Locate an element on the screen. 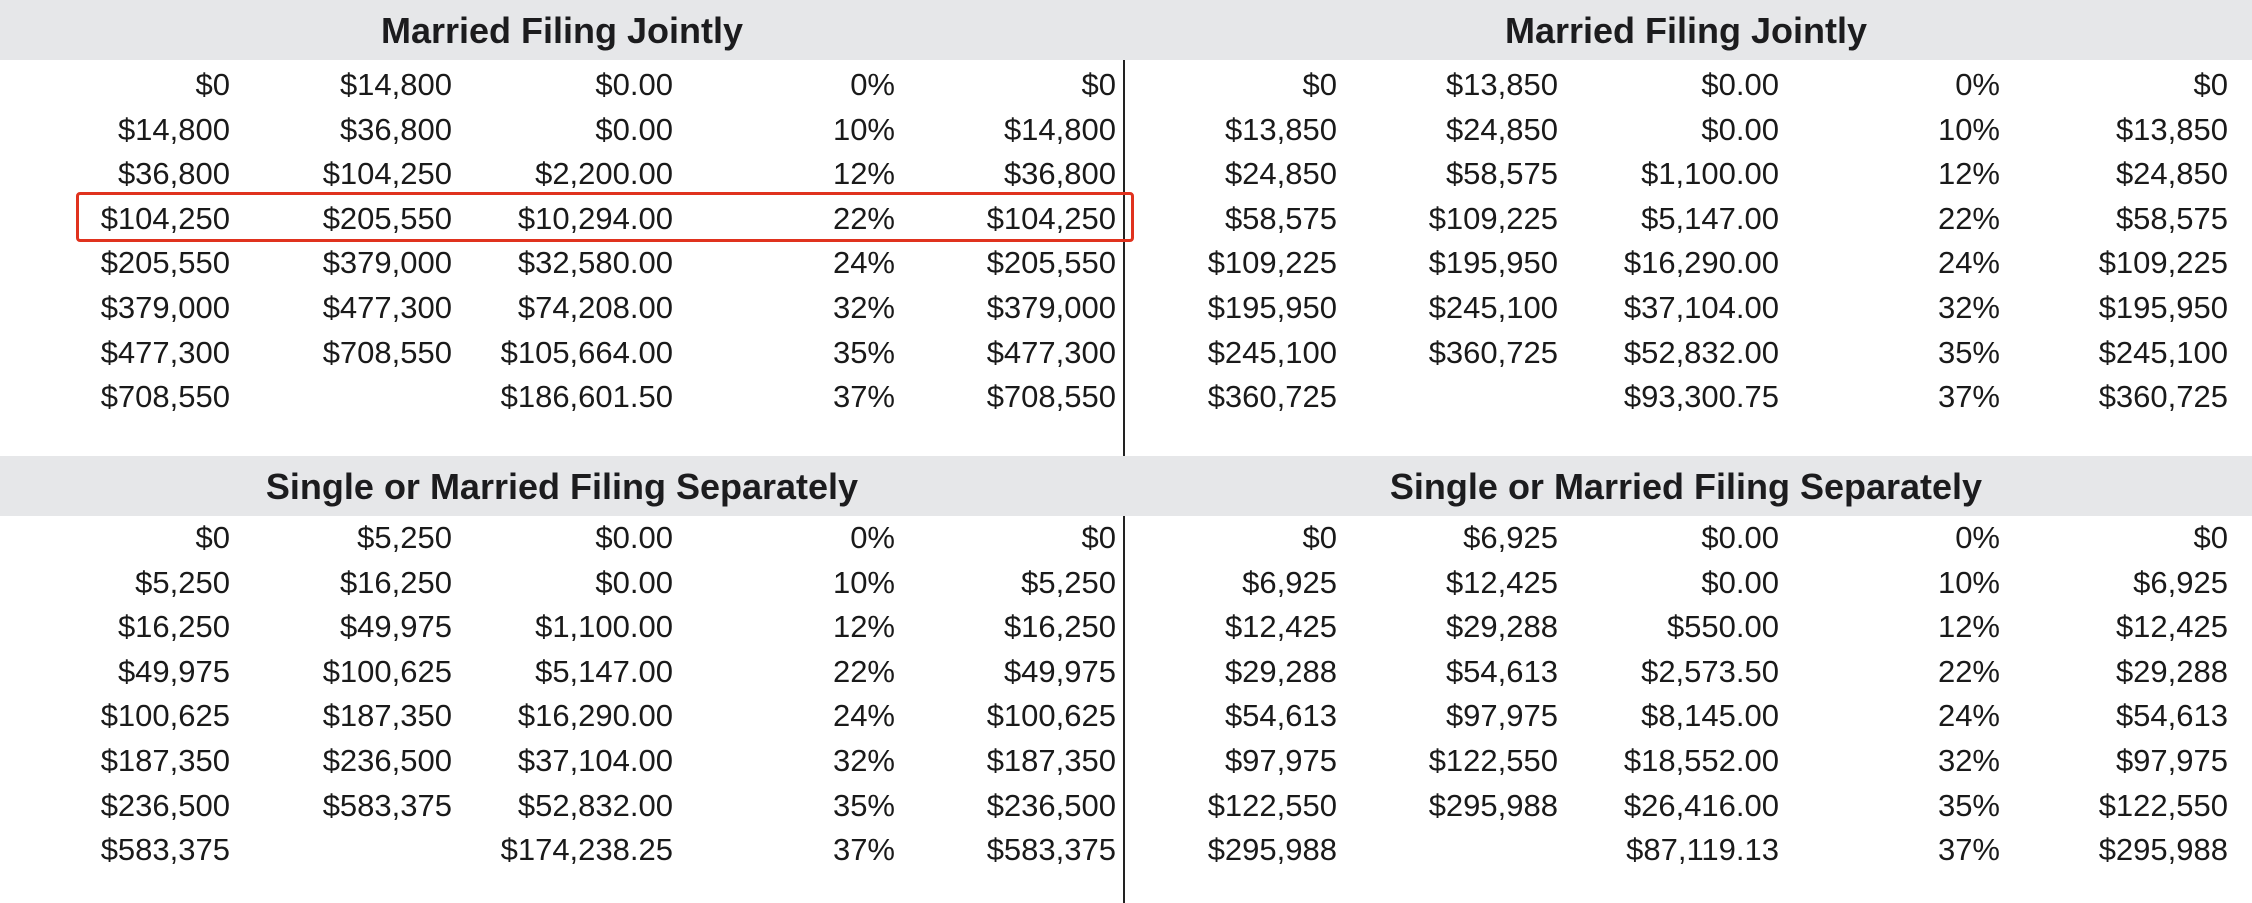 Image resolution: width=2252 pixels, height=903 pixels. cell-bracket-from: $195,950 is located at coordinates (1272, 307).